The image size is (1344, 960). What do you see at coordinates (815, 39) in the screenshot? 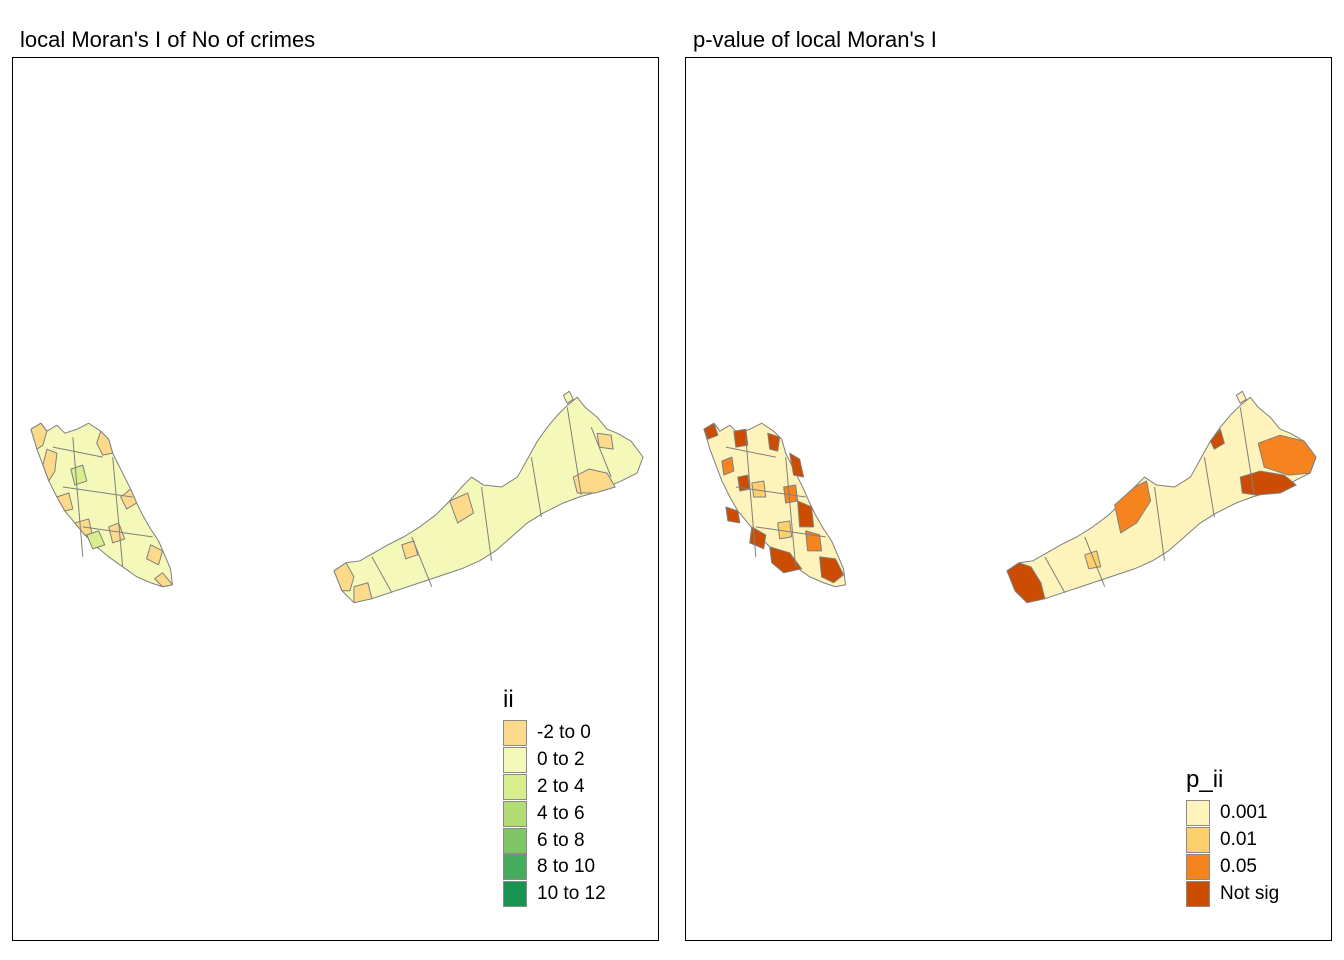
I see `map-title-p-value: p-value of local Moran's I` at bounding box center [815, 39].